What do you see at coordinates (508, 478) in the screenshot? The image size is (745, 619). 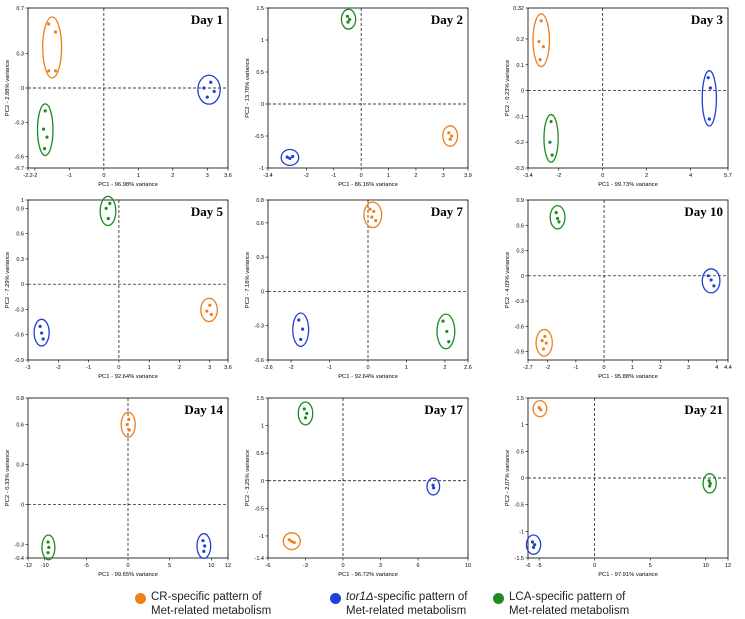 I see `y-axis-label: PC2 - 2.07% variance` at bounding box center [508, 478].